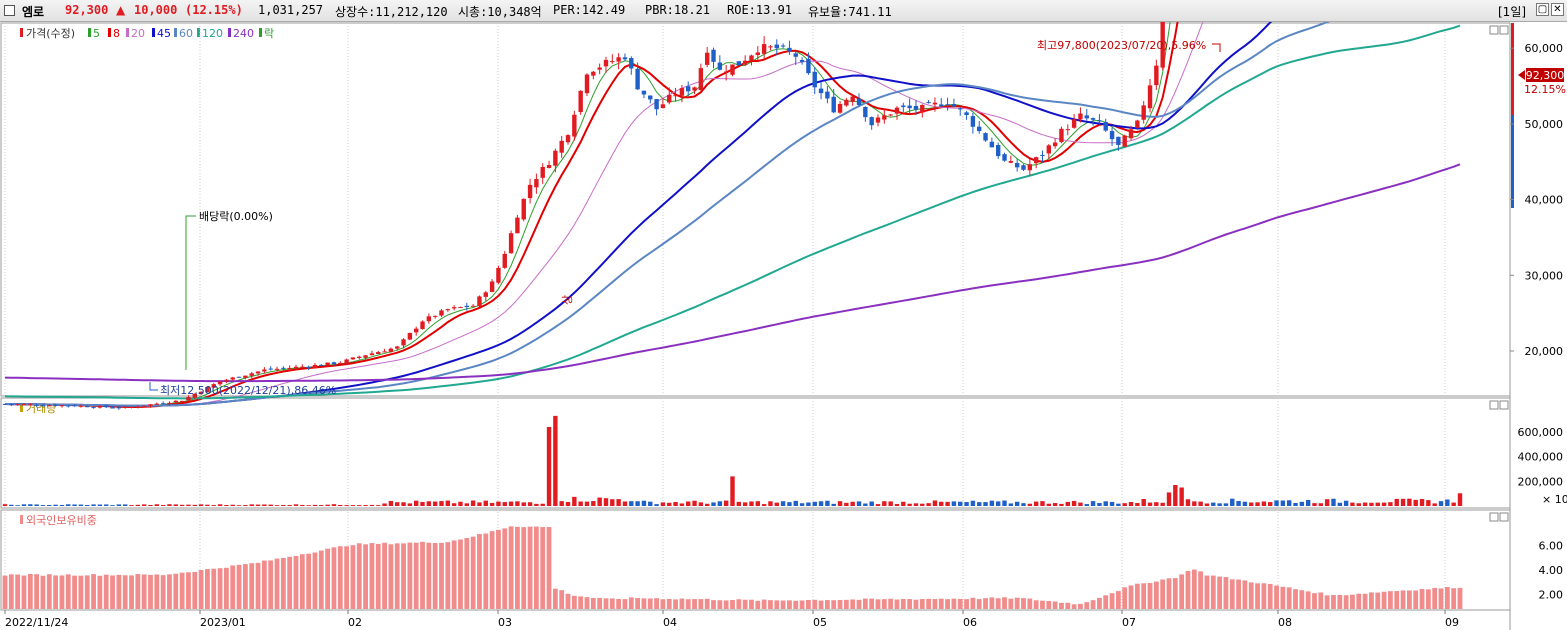 The width and height of the screenshot is (1567, 630). What do you see at coordinates (1544, 275) in the screenshot?
I see `price-tick-label: 30,000` at bounding box center [1544, 275].